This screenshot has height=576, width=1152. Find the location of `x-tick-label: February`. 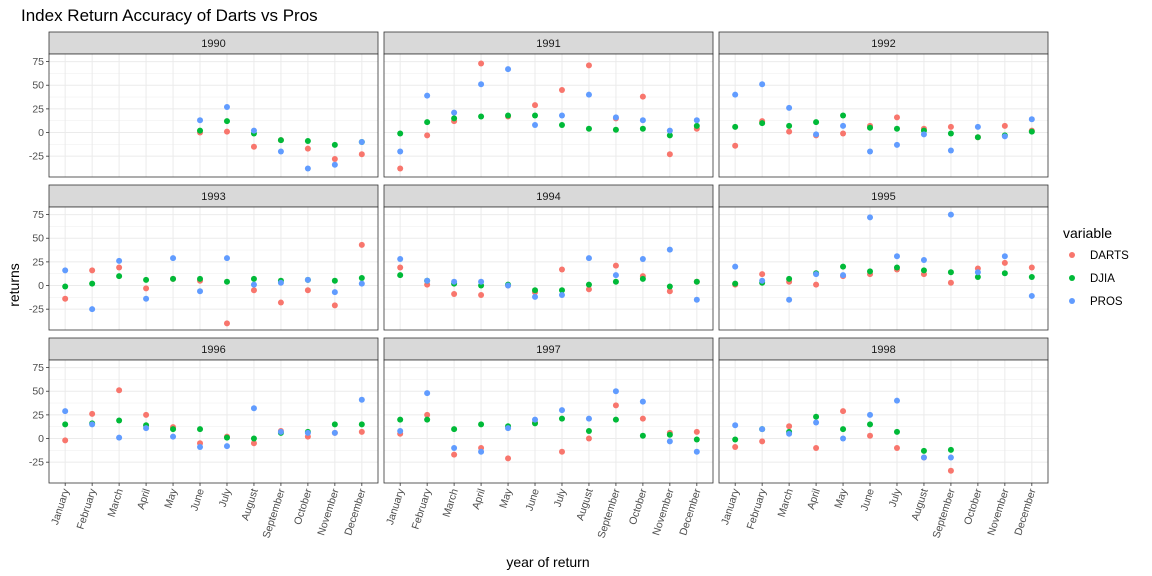

x-tick-label: February is located at coordinates (422, 509).